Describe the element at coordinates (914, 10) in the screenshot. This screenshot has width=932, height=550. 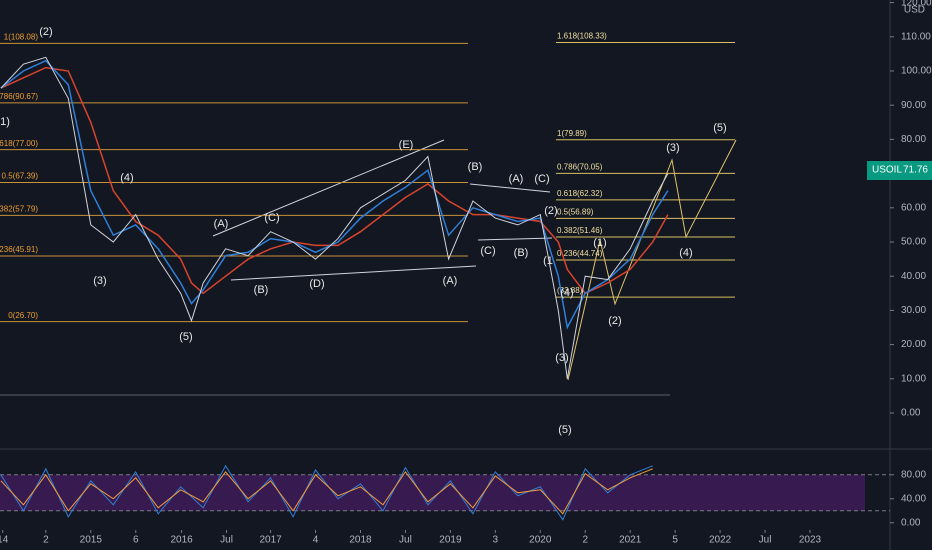
I see `currency-label: USD` at that location.